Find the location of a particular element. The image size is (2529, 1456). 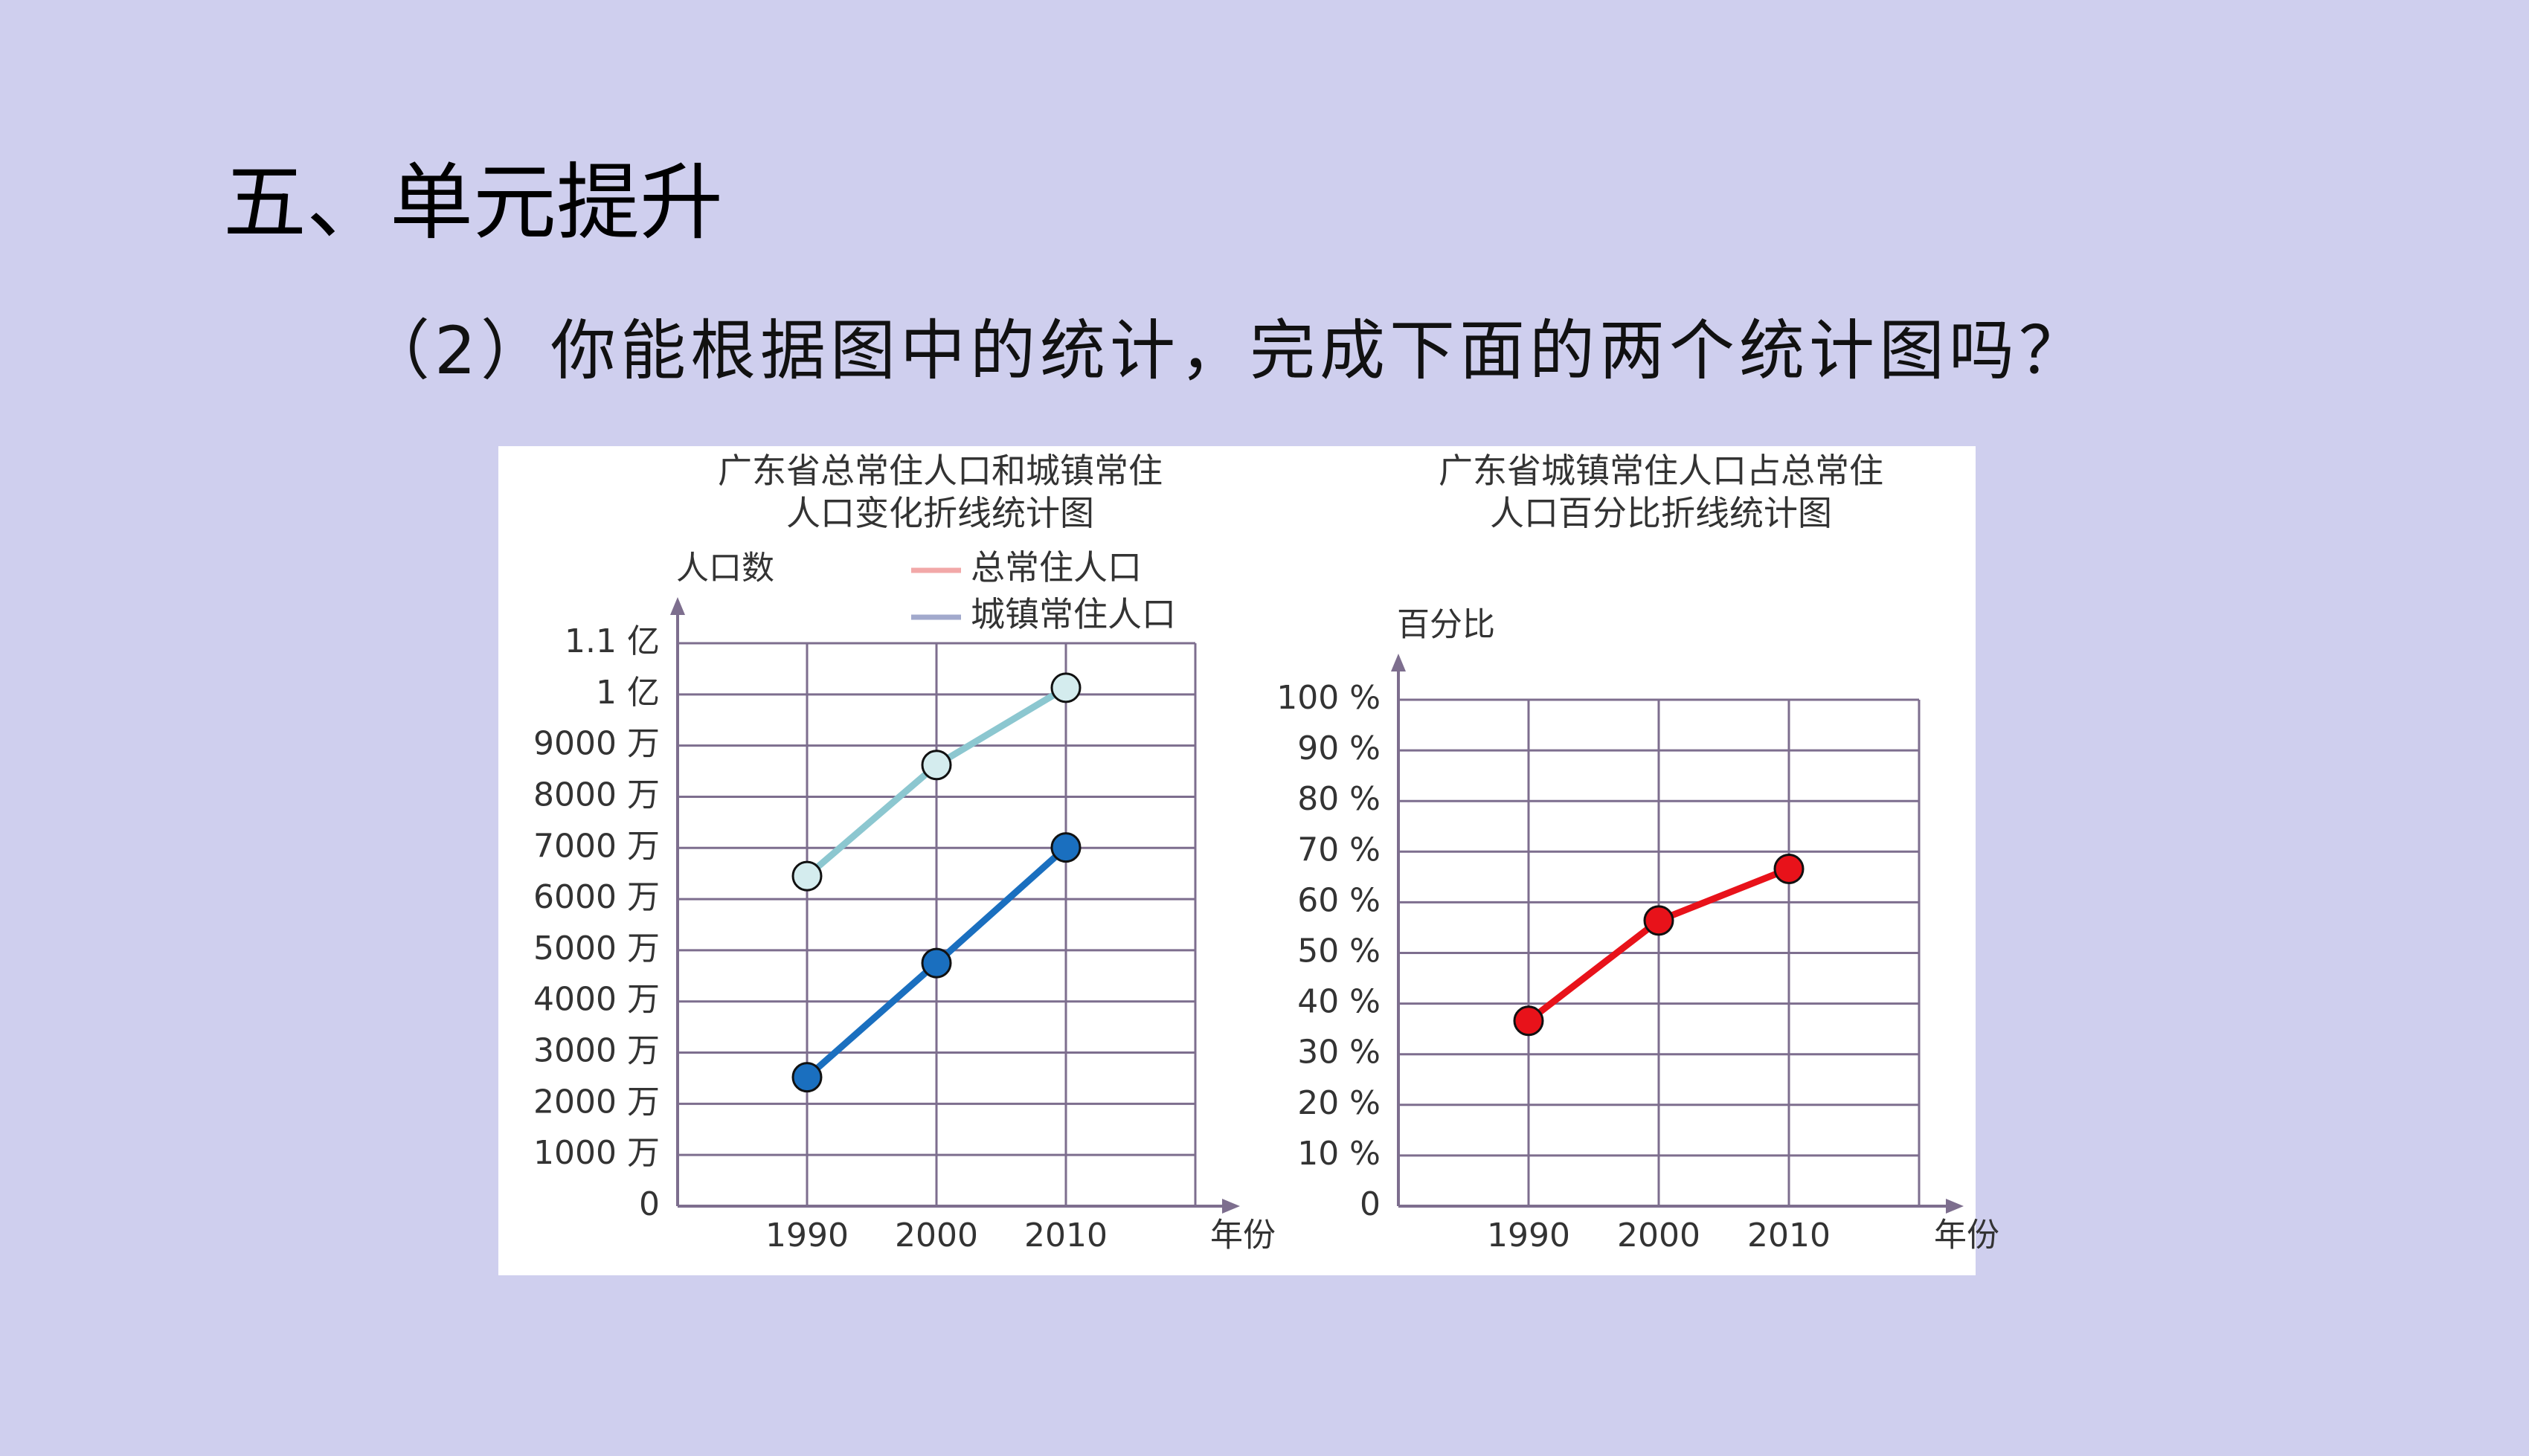

y-tick-label: 1.1 亿 is located at coordinates (612, 641).